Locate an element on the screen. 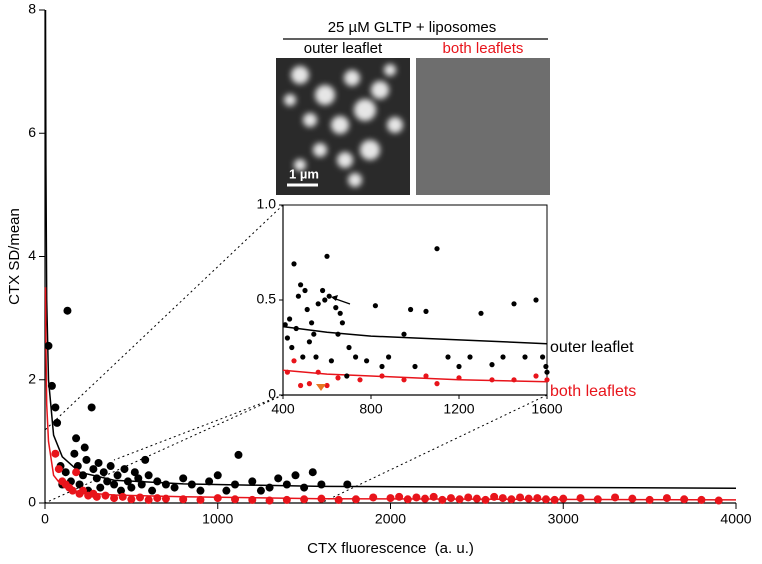  y-tick-label: 6 is located at coordinates (32, 132).